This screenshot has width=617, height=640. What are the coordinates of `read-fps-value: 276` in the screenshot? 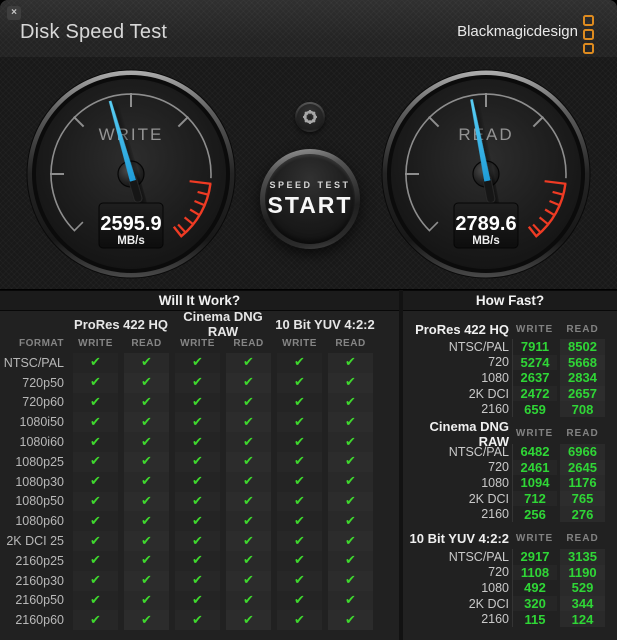 It's located at (582, 514).